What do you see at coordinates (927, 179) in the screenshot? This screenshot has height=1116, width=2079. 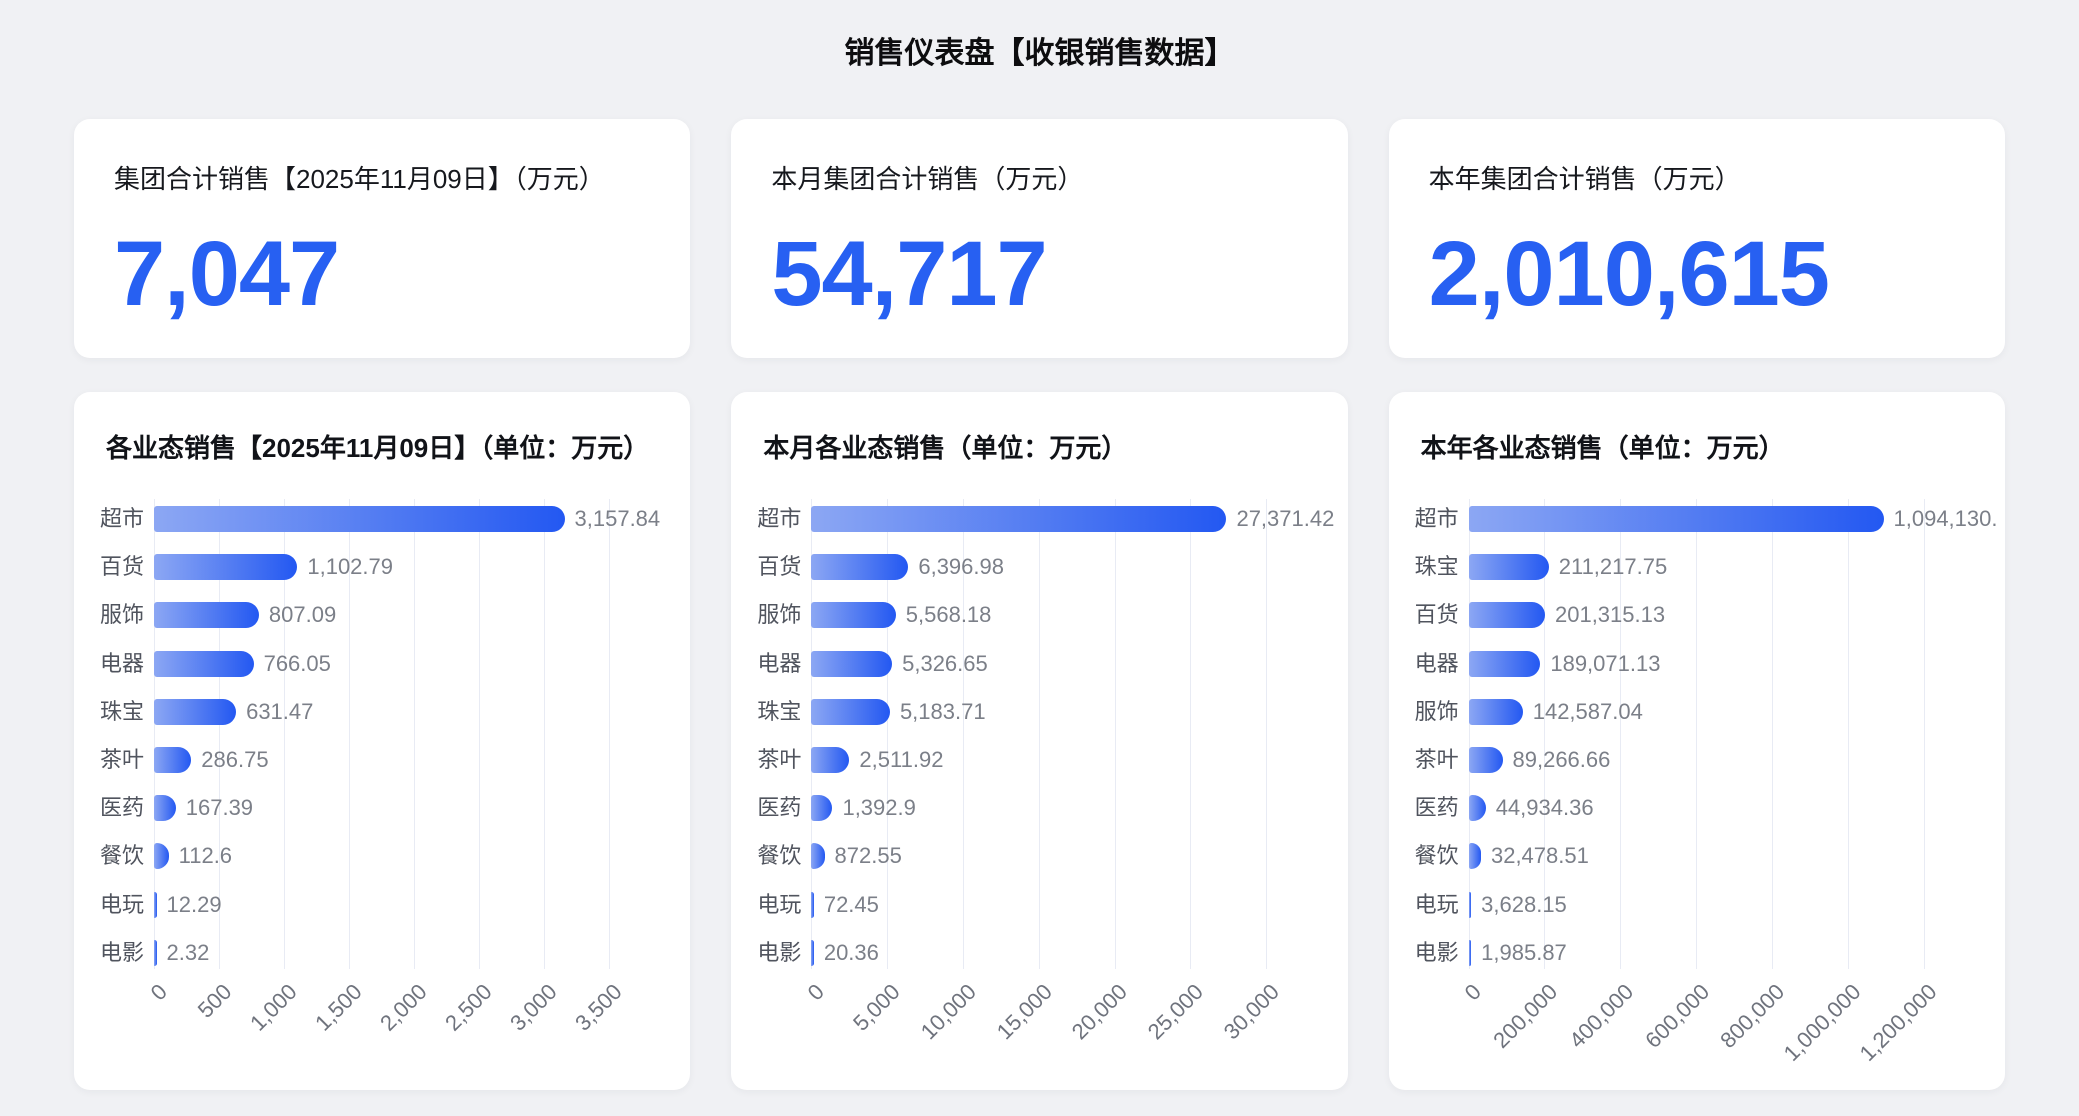 I see `kpi-label: 本月集团合计销售（万元）` at bounding box center [927, 179].